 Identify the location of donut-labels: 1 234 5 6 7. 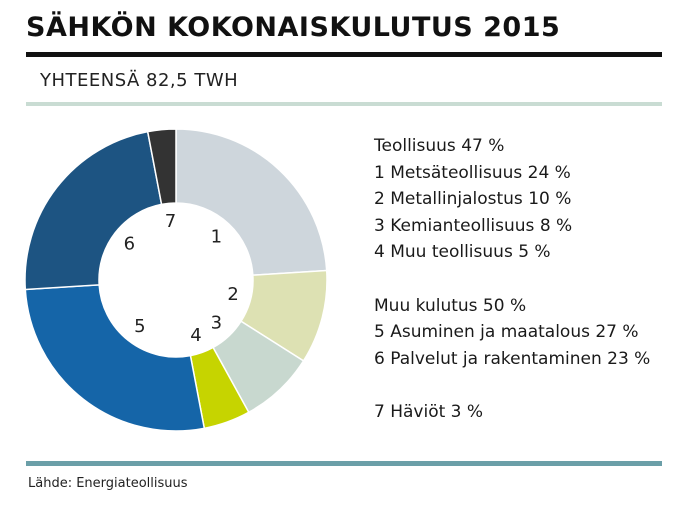
(181, 278).